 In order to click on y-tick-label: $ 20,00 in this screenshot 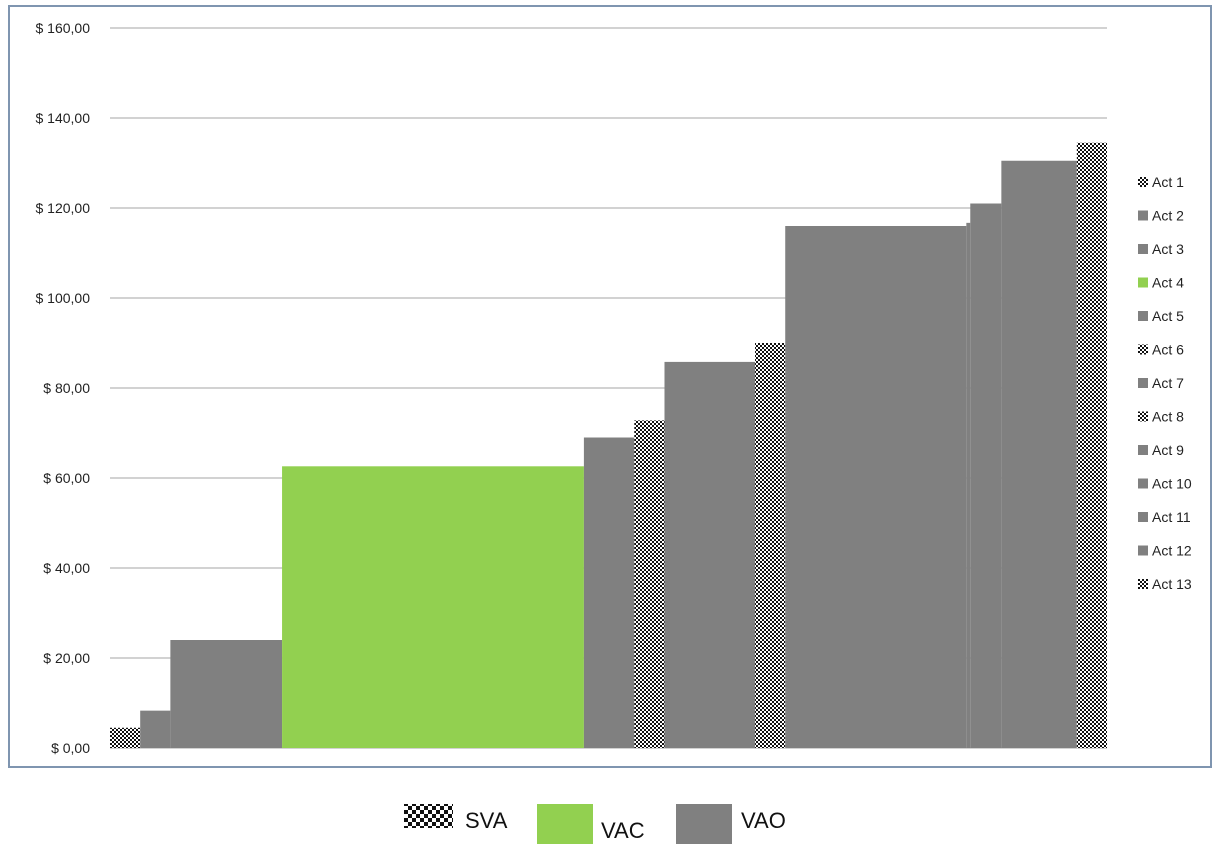, I will do `click(66, 658)`.